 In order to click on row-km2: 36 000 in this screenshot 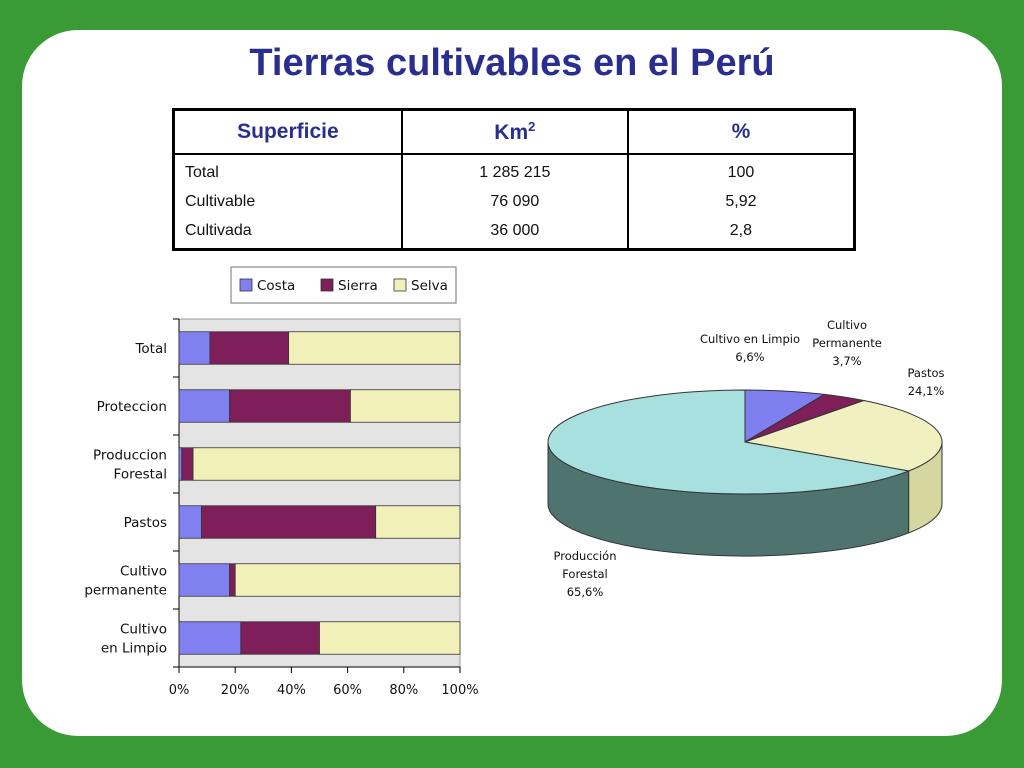, I will do `click(515, 230)`.